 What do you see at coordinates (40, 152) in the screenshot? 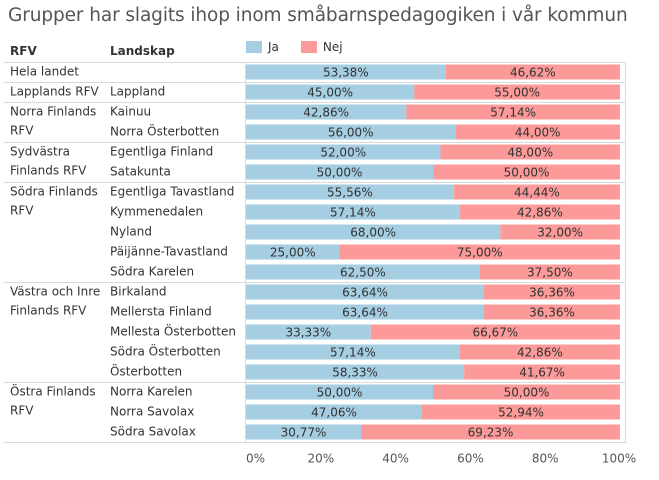
I see `rfv-label: Sydvästra` at bounding box center [40, 152].